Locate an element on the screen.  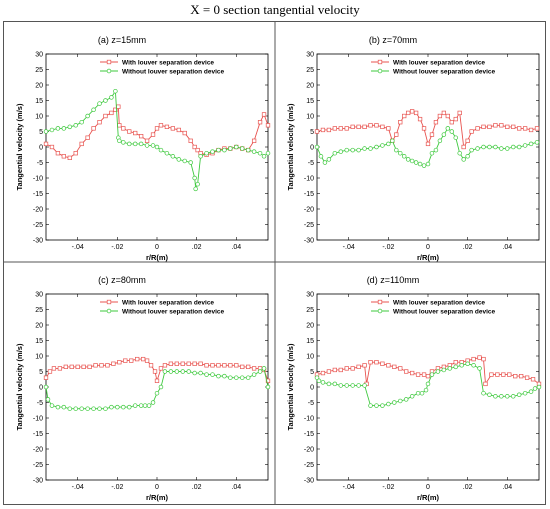
panel-title: (c) z=80mm is located at coordinates (122, 280).